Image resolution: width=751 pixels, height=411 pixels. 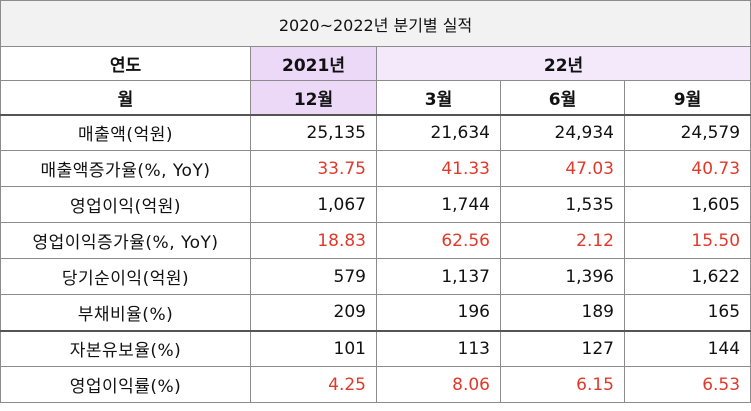 What do you see at coordinates (438, 98) in the screenshot?
I see `month-header: 3월` at bounding box center [438, 98].